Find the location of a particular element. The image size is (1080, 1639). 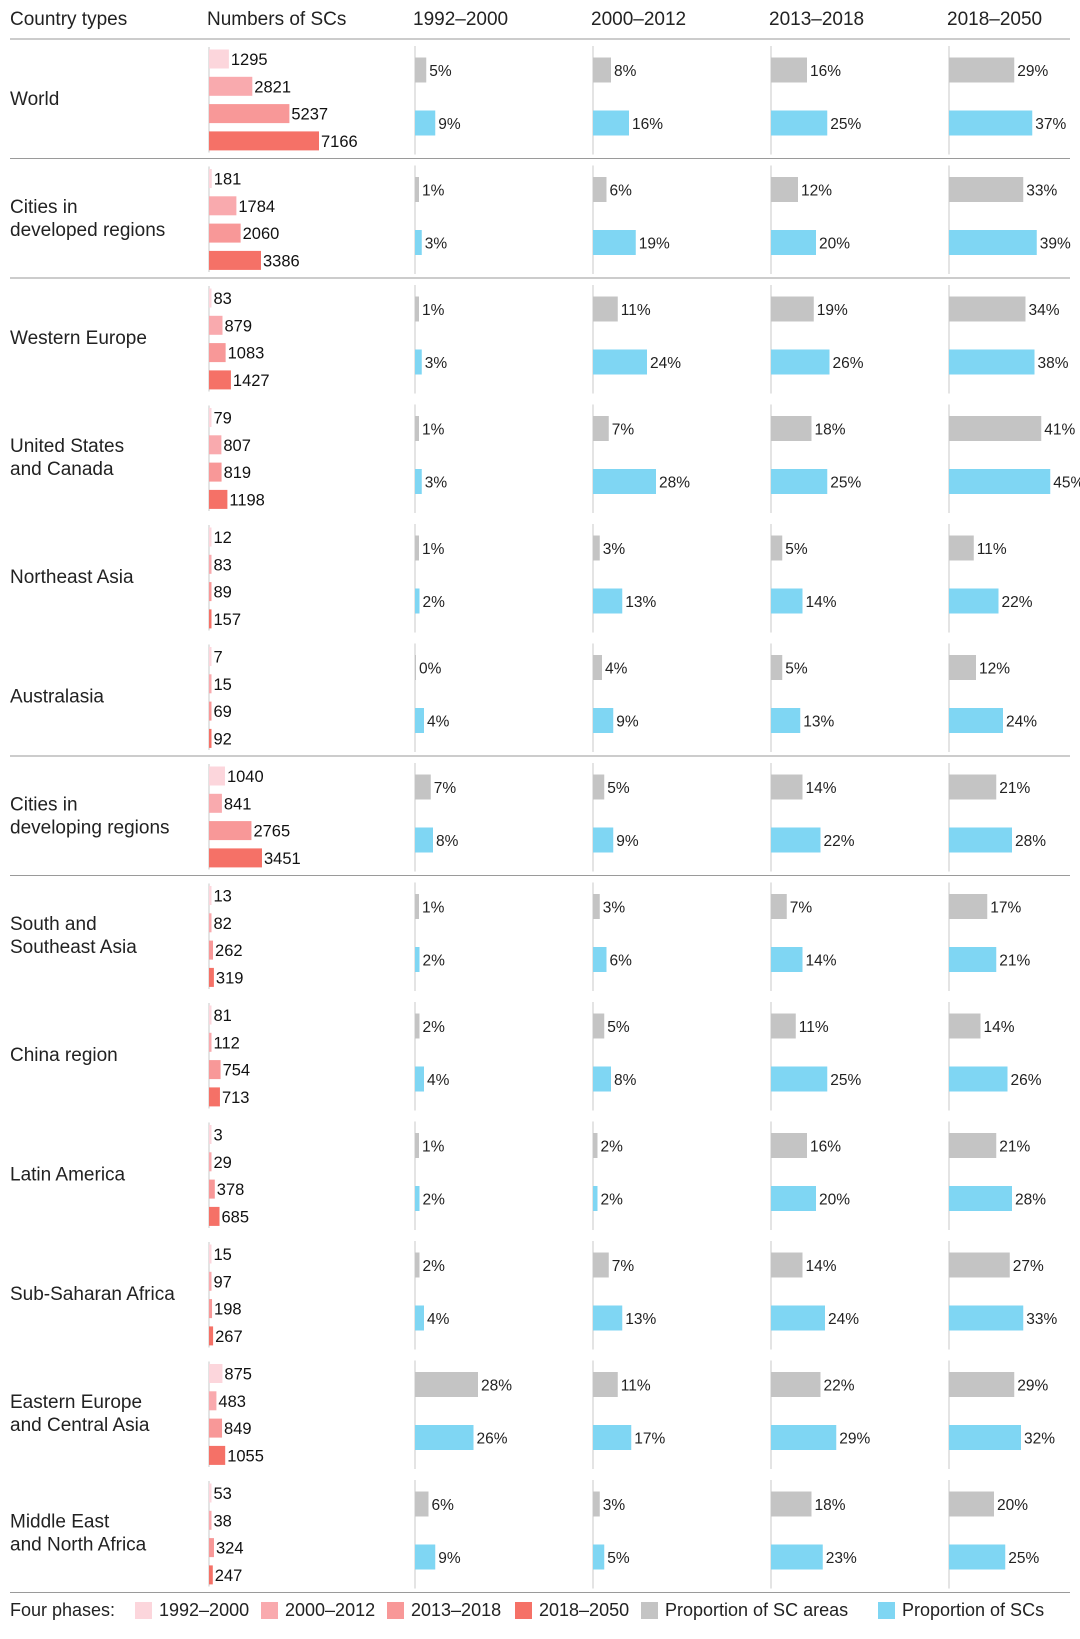

count-label: 81 is located at coordinates (223, 1016).